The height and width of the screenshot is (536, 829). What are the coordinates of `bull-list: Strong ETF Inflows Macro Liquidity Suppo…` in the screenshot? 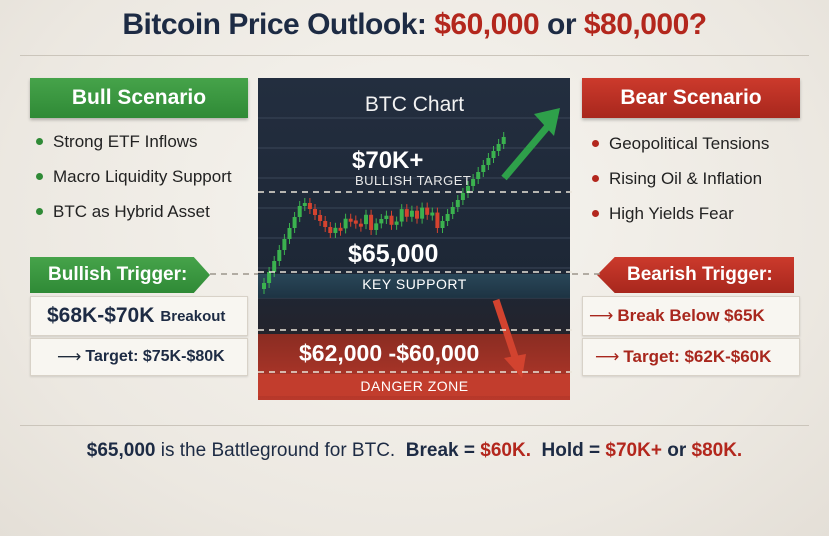 It's located at (134, 176).